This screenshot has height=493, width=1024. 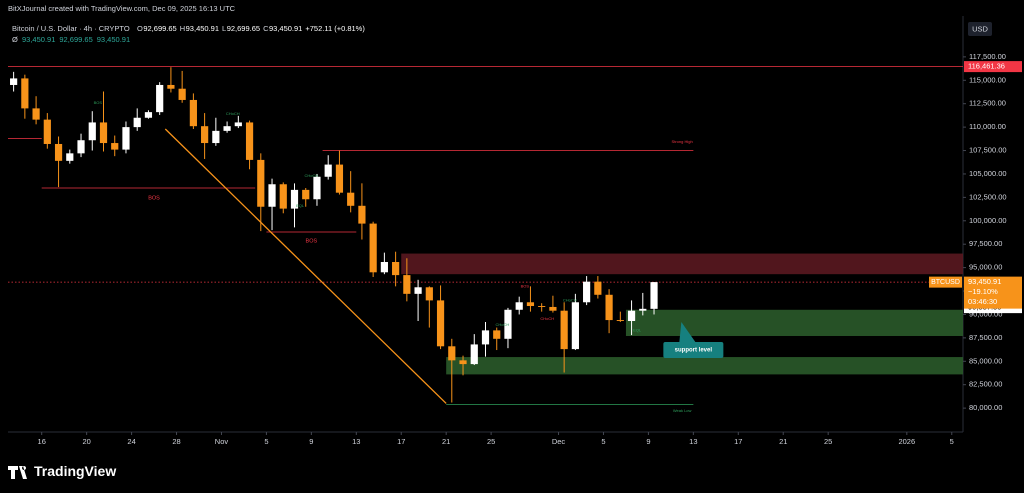 I want to click on last-price-tag, so click(x=993, y=292).